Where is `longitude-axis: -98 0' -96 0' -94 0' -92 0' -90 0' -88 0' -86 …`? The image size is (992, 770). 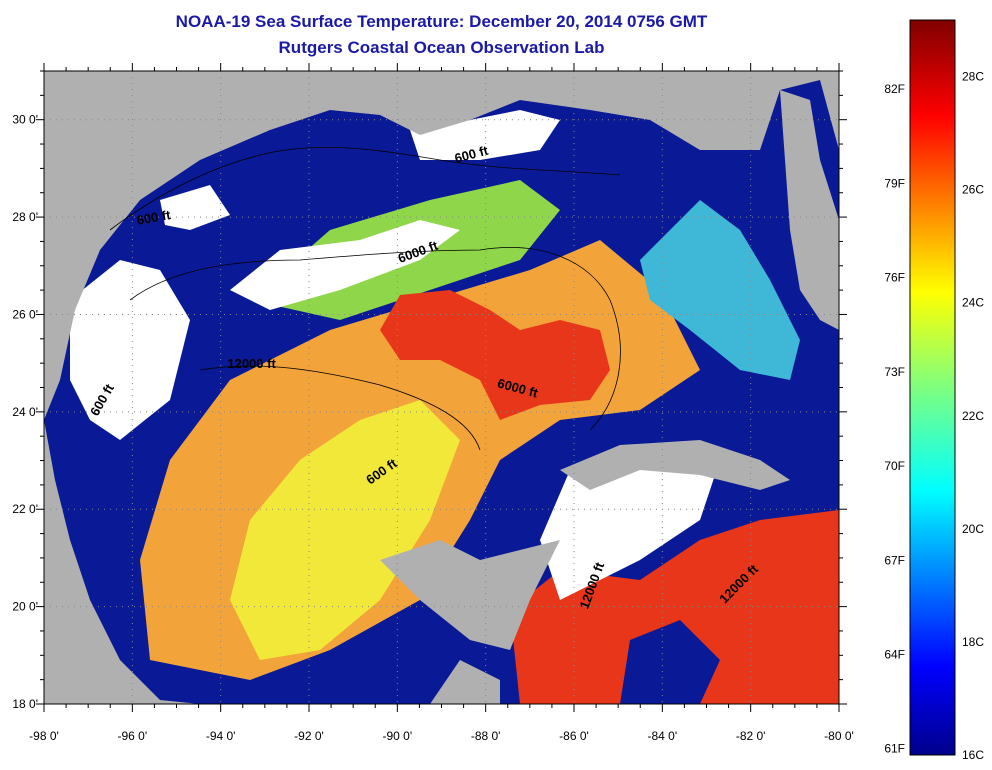 longitude-axis: -98 0' -96 0' -94 0' -92 0' -90 0' -88 0' -86 … is located at coordinates (441, 736).